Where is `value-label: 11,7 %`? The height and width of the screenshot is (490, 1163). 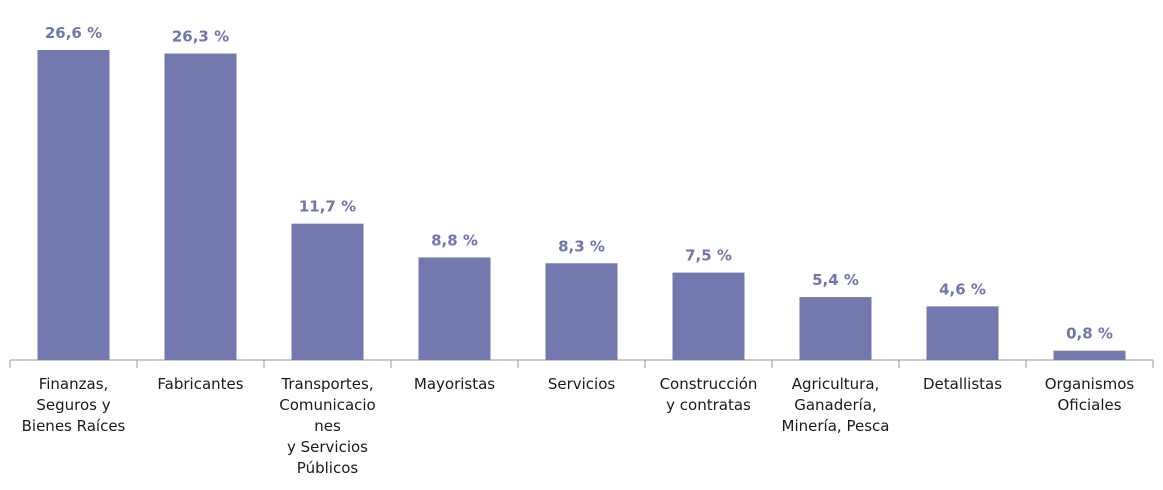
value-label: 11,7 % is located at coordinates (327, 207).